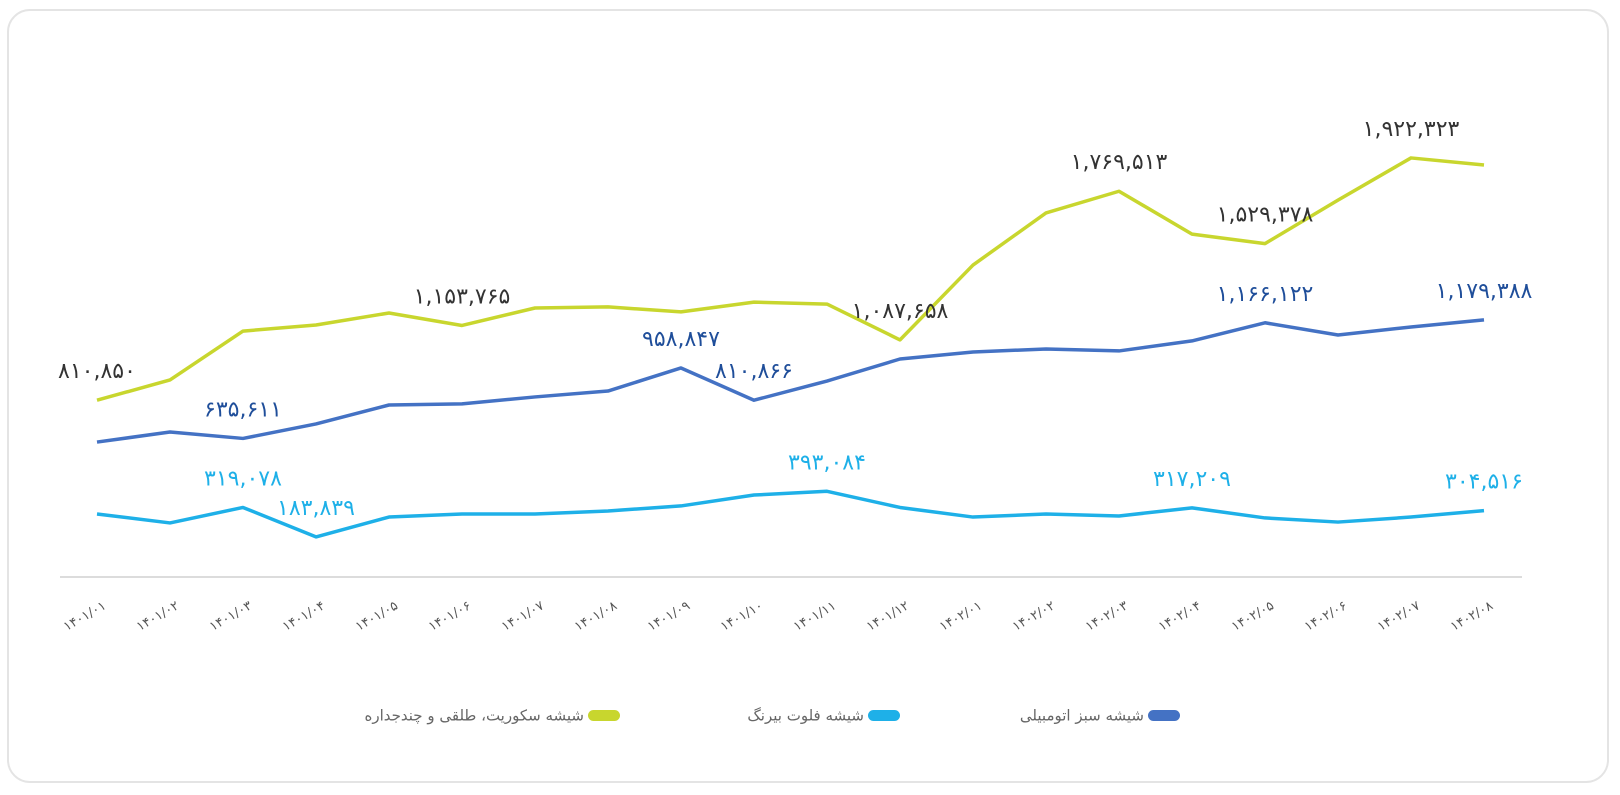 This screenshot has height=795, width=1620. What do you see at coordinates (97, 371) in the screenshot?
I see `data-label: ۸۱۰,۸۵۰` at bounding box center [97, 371].